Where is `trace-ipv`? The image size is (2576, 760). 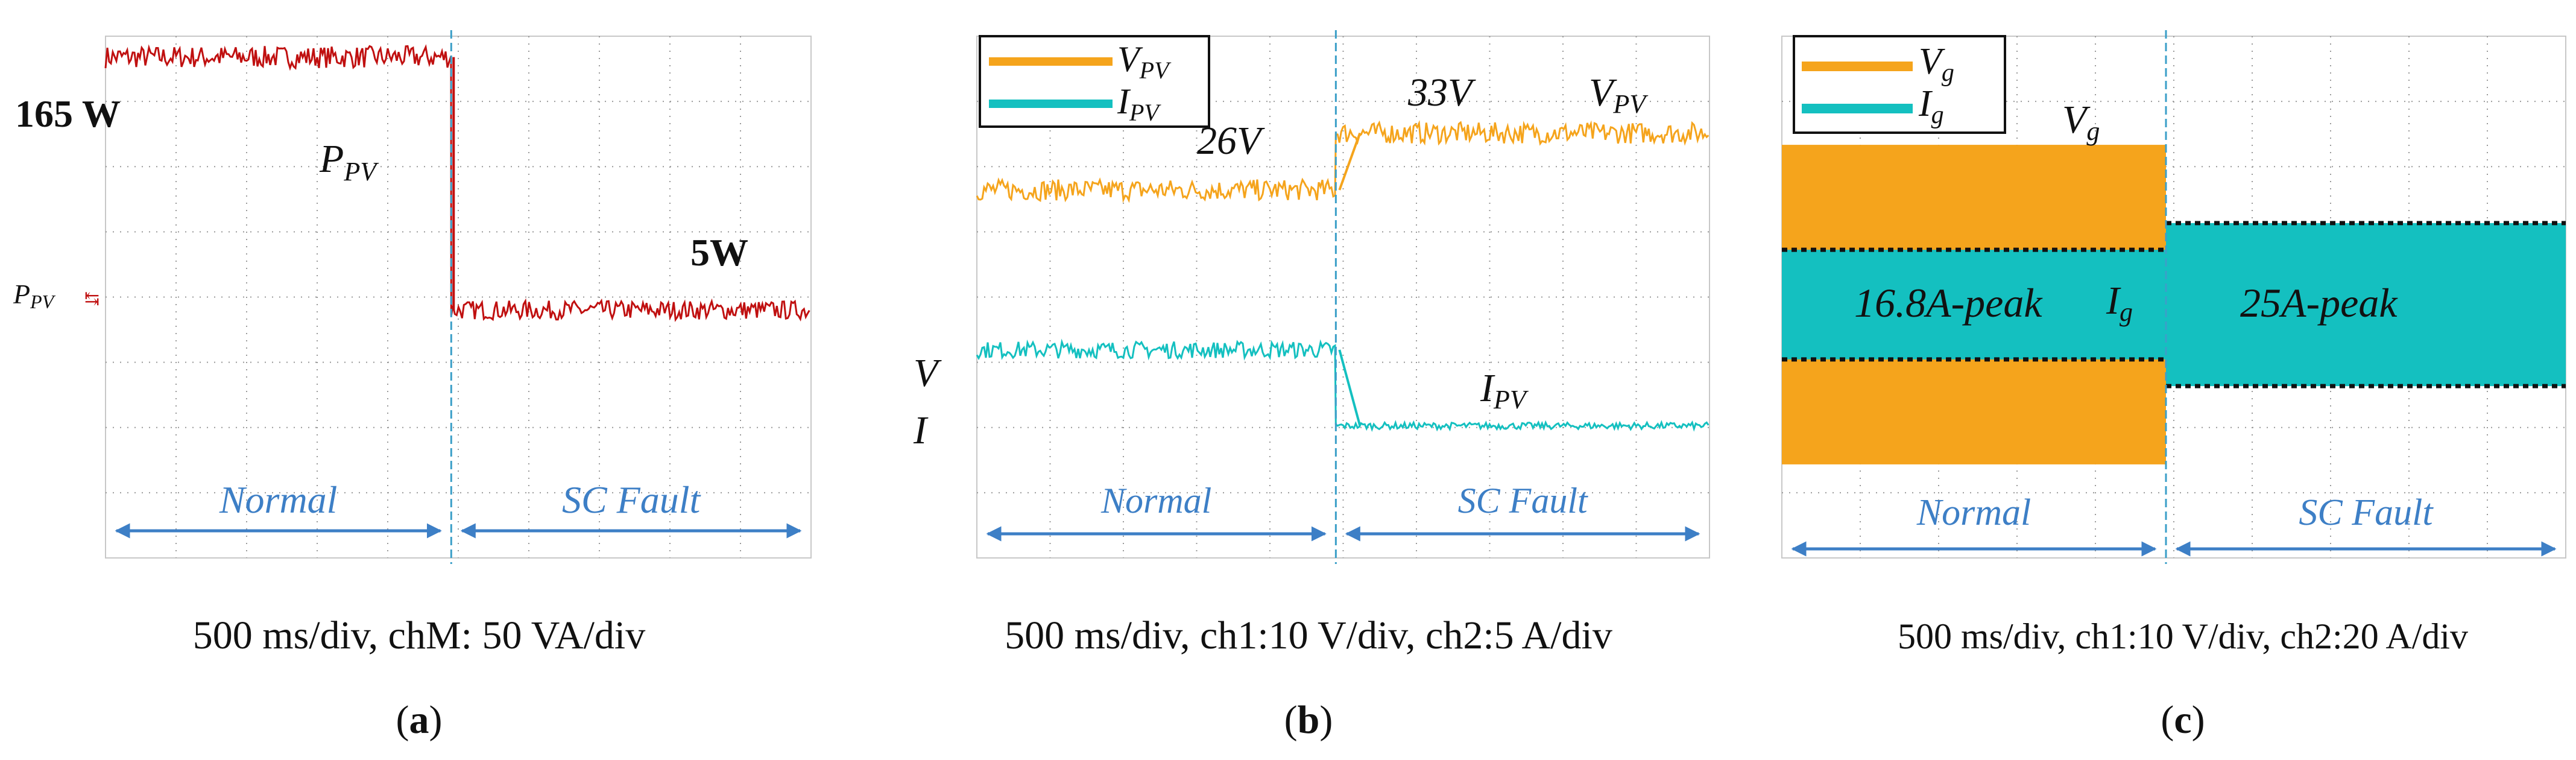
trace-ipv is located at coordinates (1343, 385).